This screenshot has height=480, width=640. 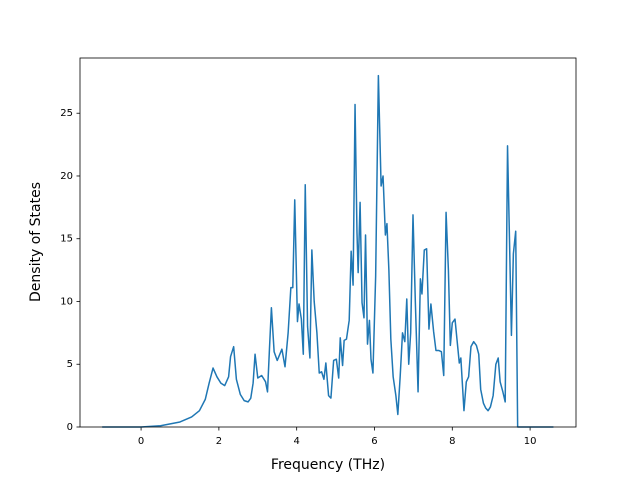 What do you see at coordinates (530, 441) in the screenshot?
I see `x-tick-label: 10` at bounding box center [530, 441].